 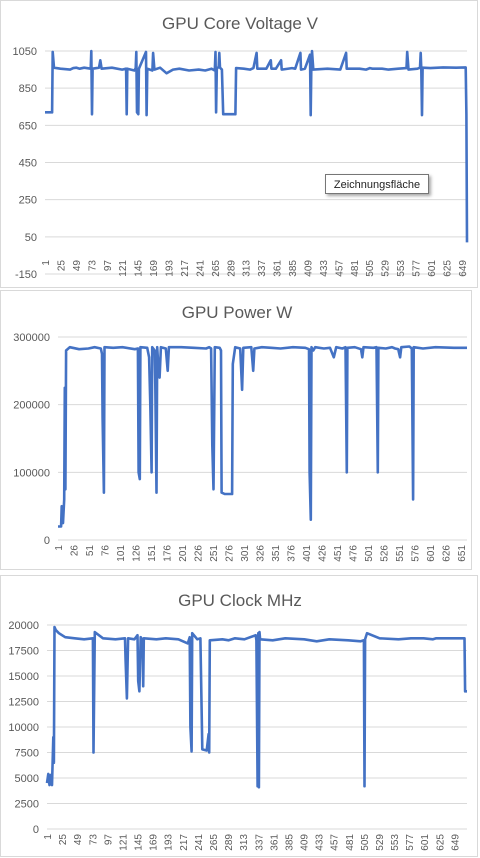 I want to click on y-tick-label: -150, so click(x=26, y=275).